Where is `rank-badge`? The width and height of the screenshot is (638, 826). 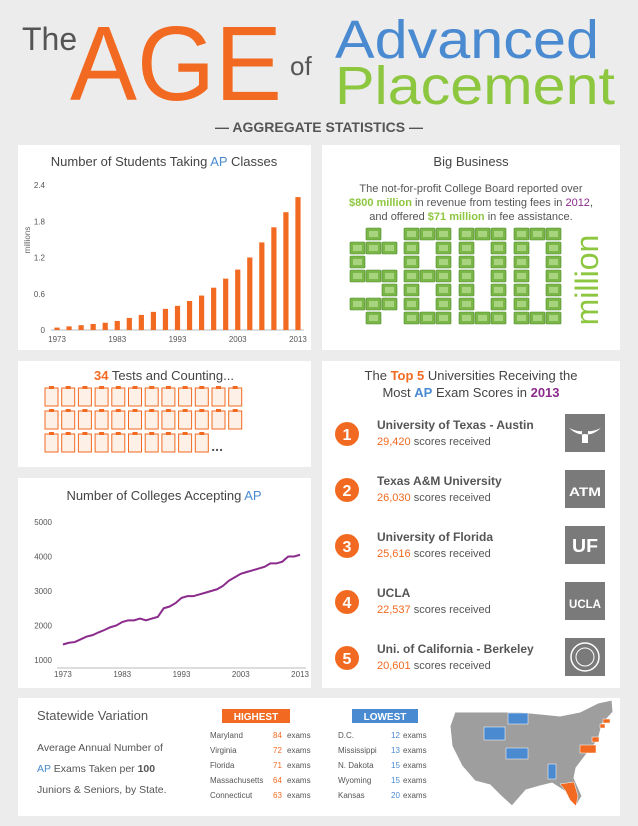
rank-badge is located at coordinates (347, 658).